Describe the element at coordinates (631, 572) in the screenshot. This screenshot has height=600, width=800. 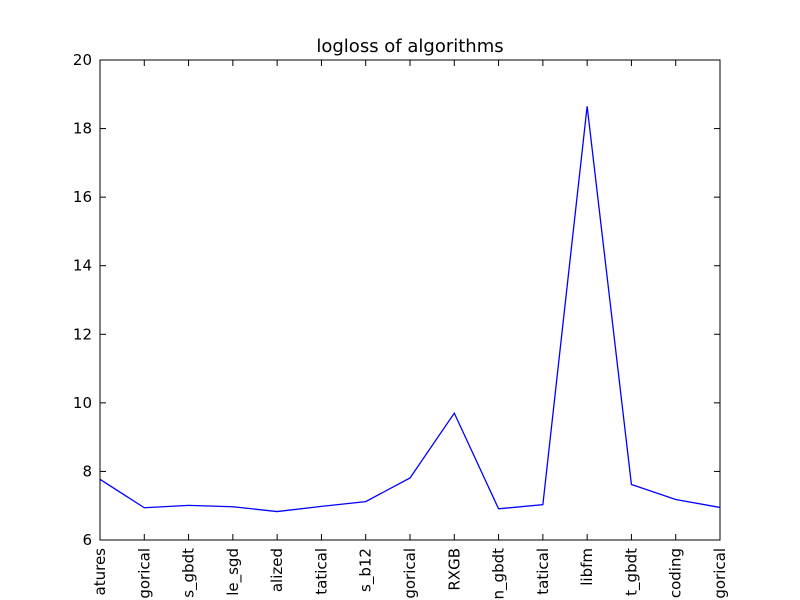
I see `x-tick-label: t_gbdt` at that location.